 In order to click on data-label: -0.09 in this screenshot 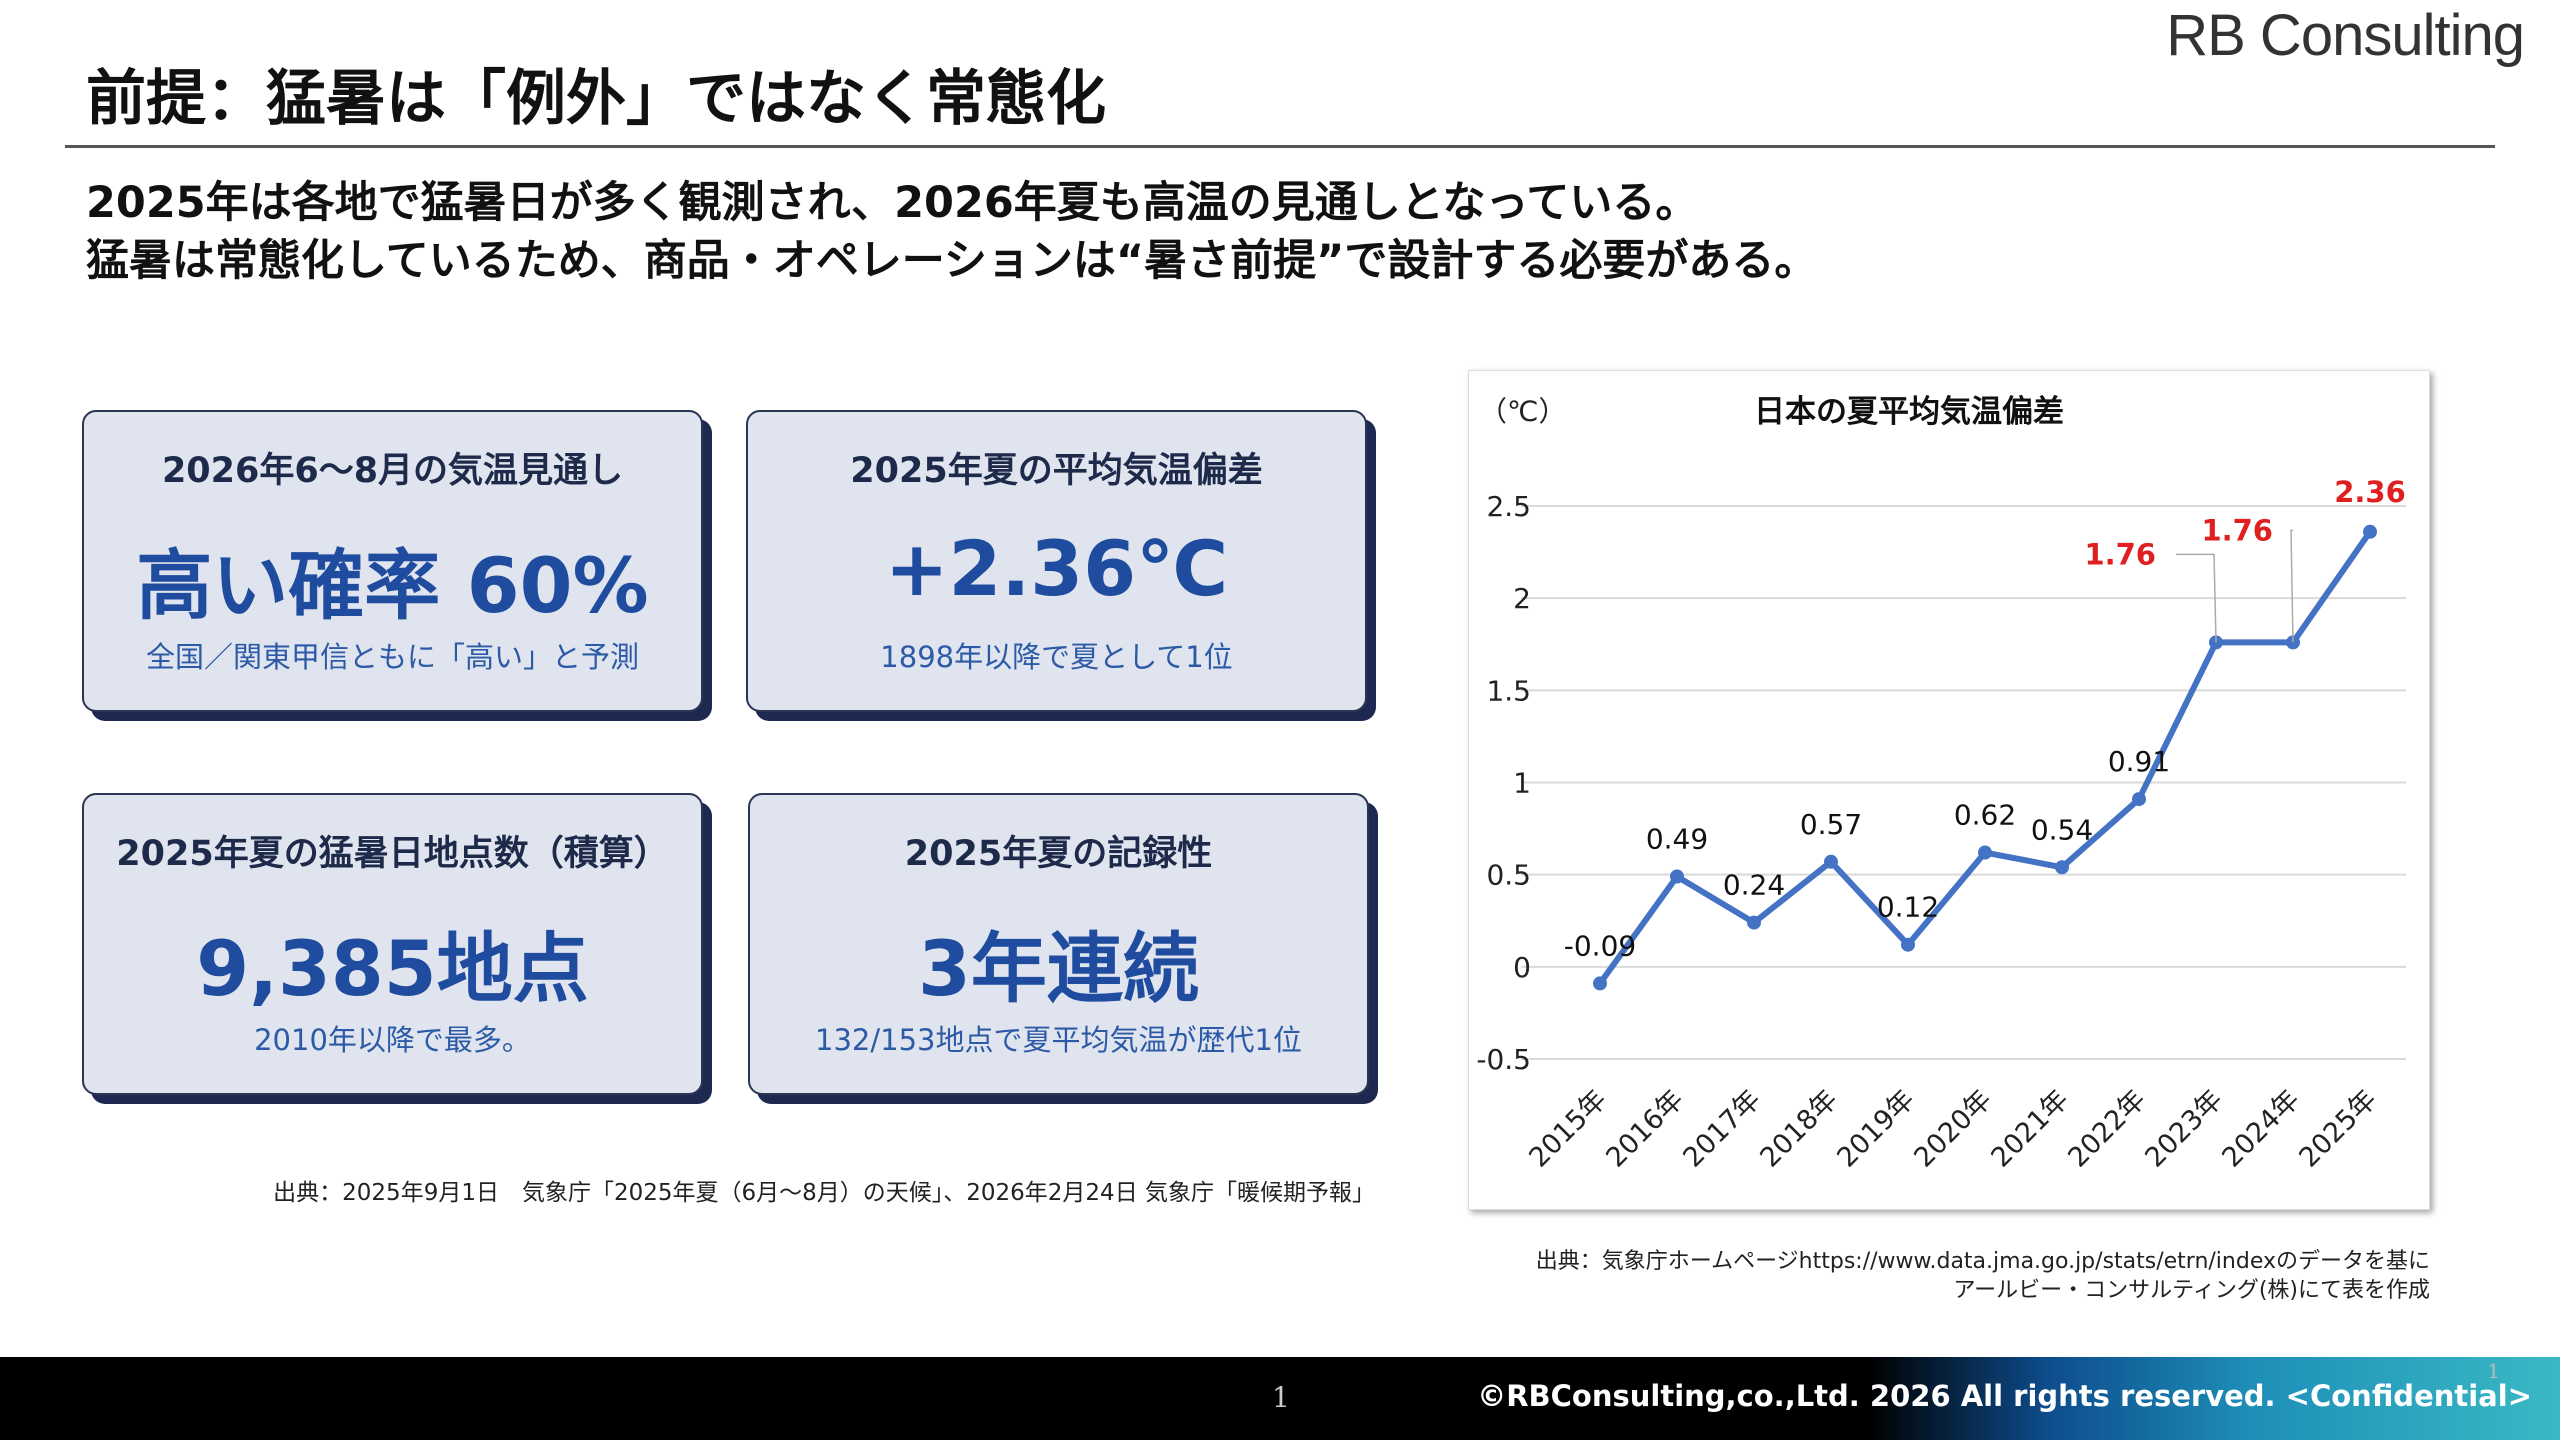, I will do `click(1600, 945)`.